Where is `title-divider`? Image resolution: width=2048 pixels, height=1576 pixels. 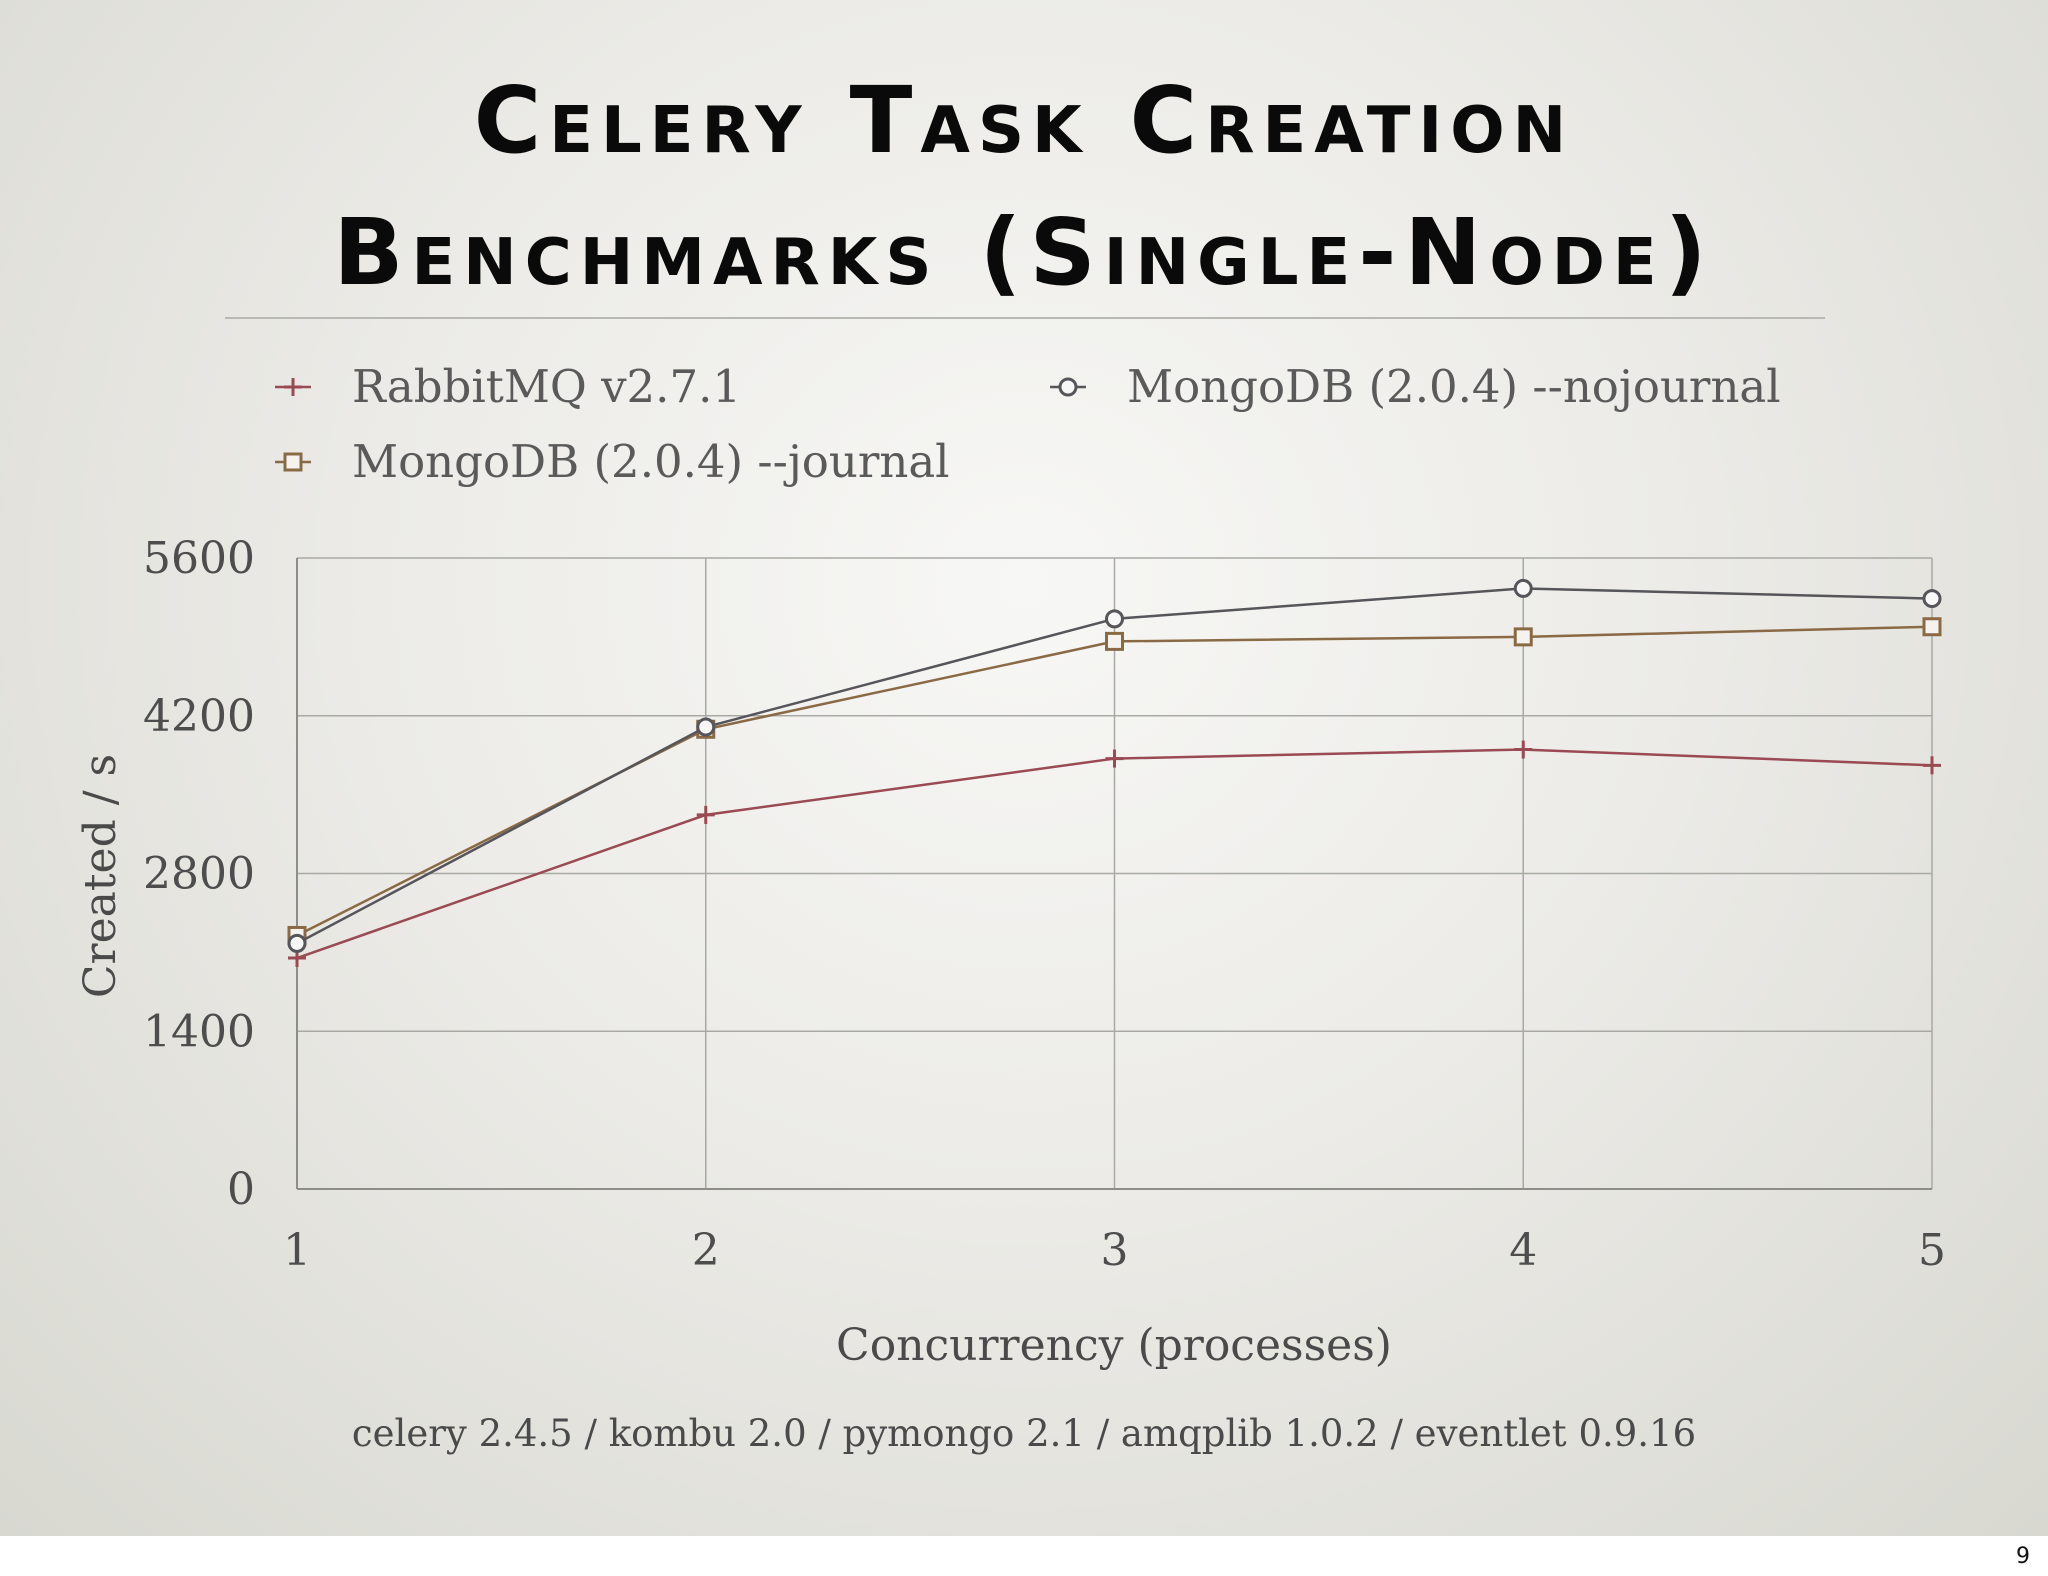
title-divider is located at coordinates (1025, 318).